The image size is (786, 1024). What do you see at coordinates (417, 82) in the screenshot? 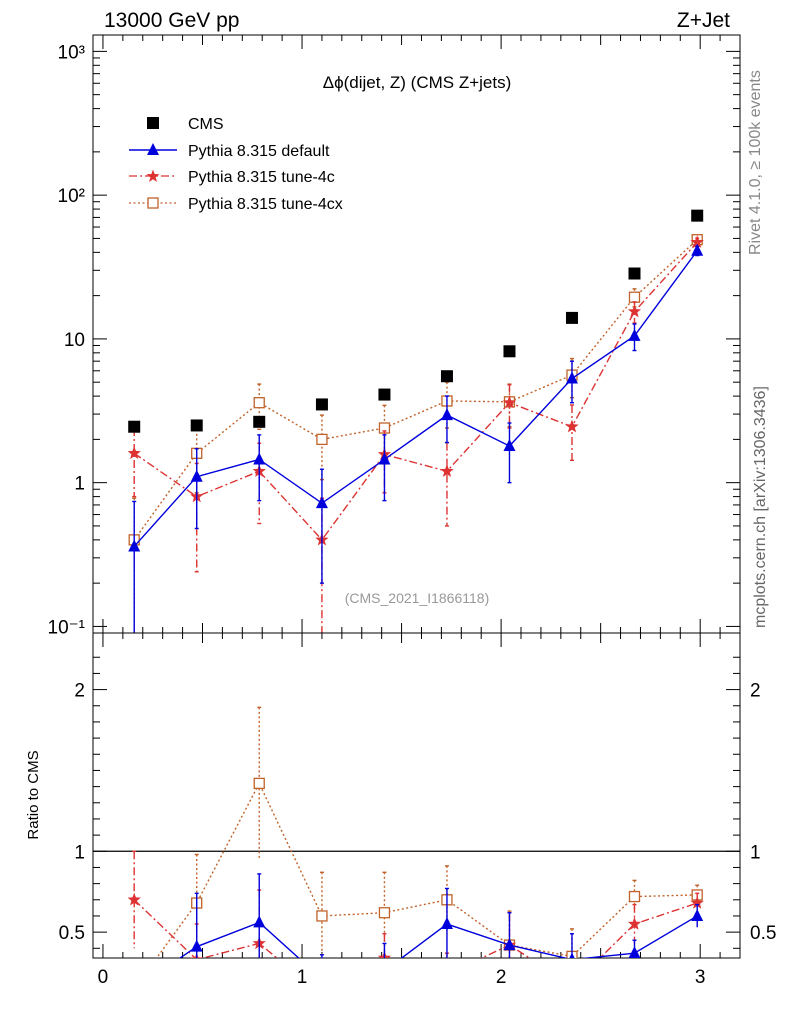
I see `main-title: Δϕ(dijet, Z) (CMS Z+jets)` at bounding box center [417, 82].